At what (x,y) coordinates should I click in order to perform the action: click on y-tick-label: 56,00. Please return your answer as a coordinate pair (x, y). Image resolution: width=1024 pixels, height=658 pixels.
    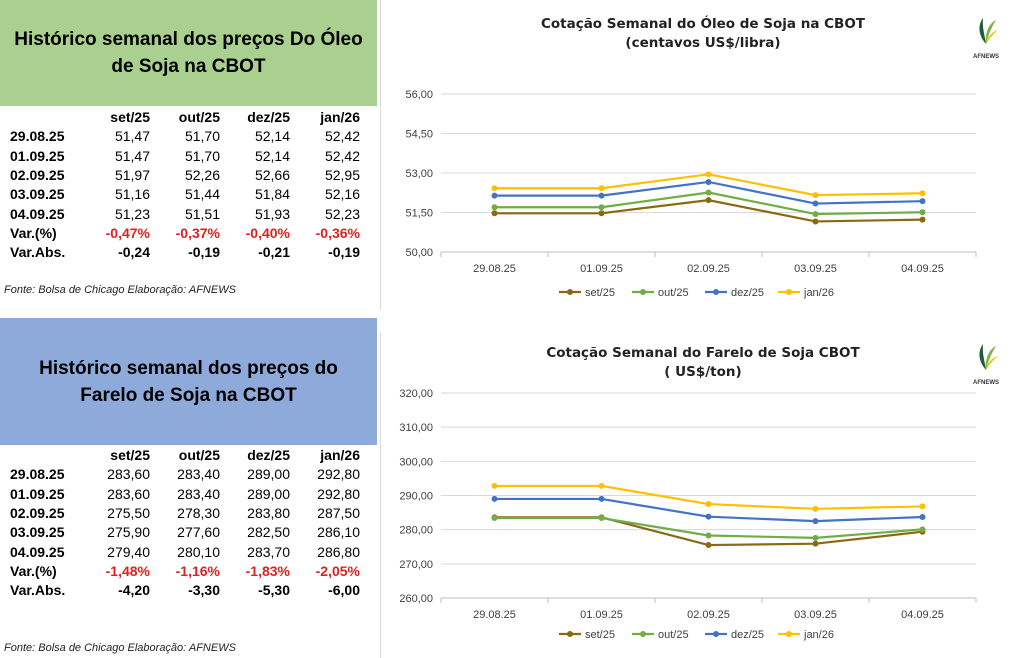
    Looking at the image, I should click on (419, 95).